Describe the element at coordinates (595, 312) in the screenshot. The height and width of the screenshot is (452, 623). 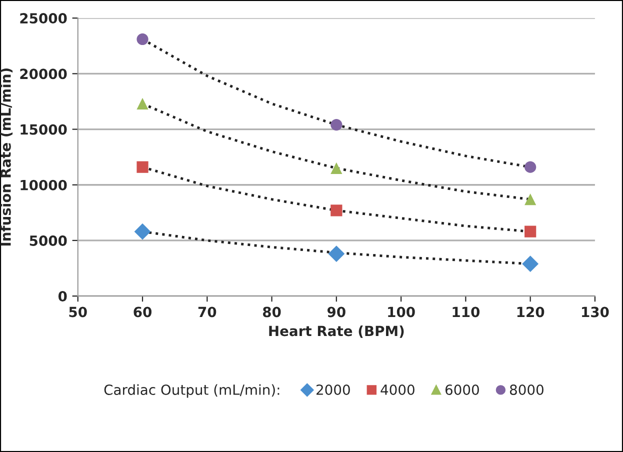
I see `x-tick-label: 130` at that location.